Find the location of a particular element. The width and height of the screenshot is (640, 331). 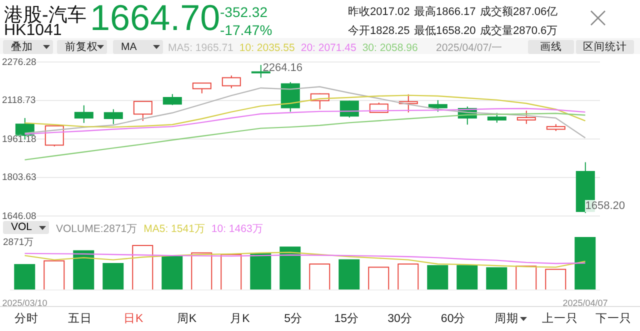

text: MA5: 1965.71 is located at coordinates (201, 48).